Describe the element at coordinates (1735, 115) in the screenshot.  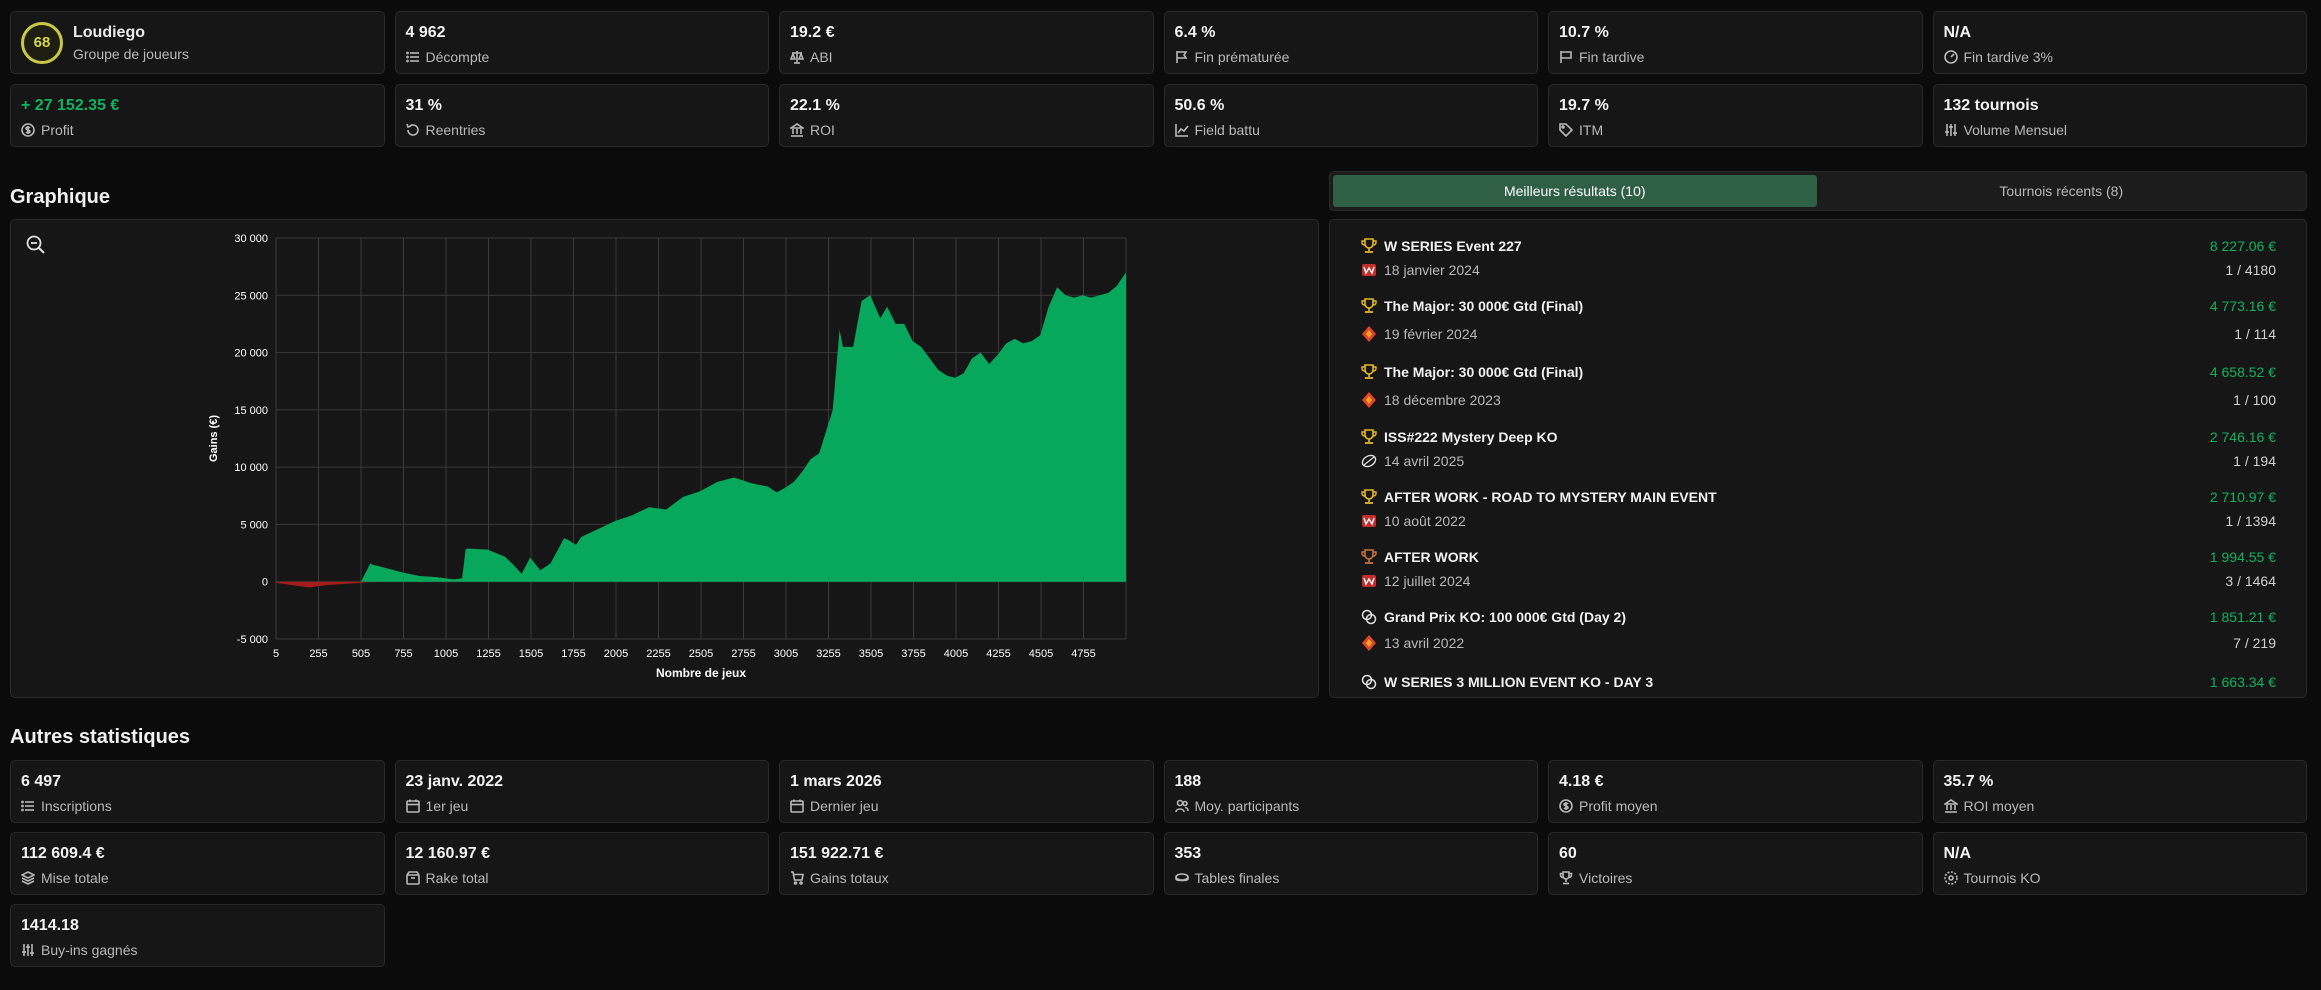
I see `stat-card-itm: 19.7 % ITM` at that location.